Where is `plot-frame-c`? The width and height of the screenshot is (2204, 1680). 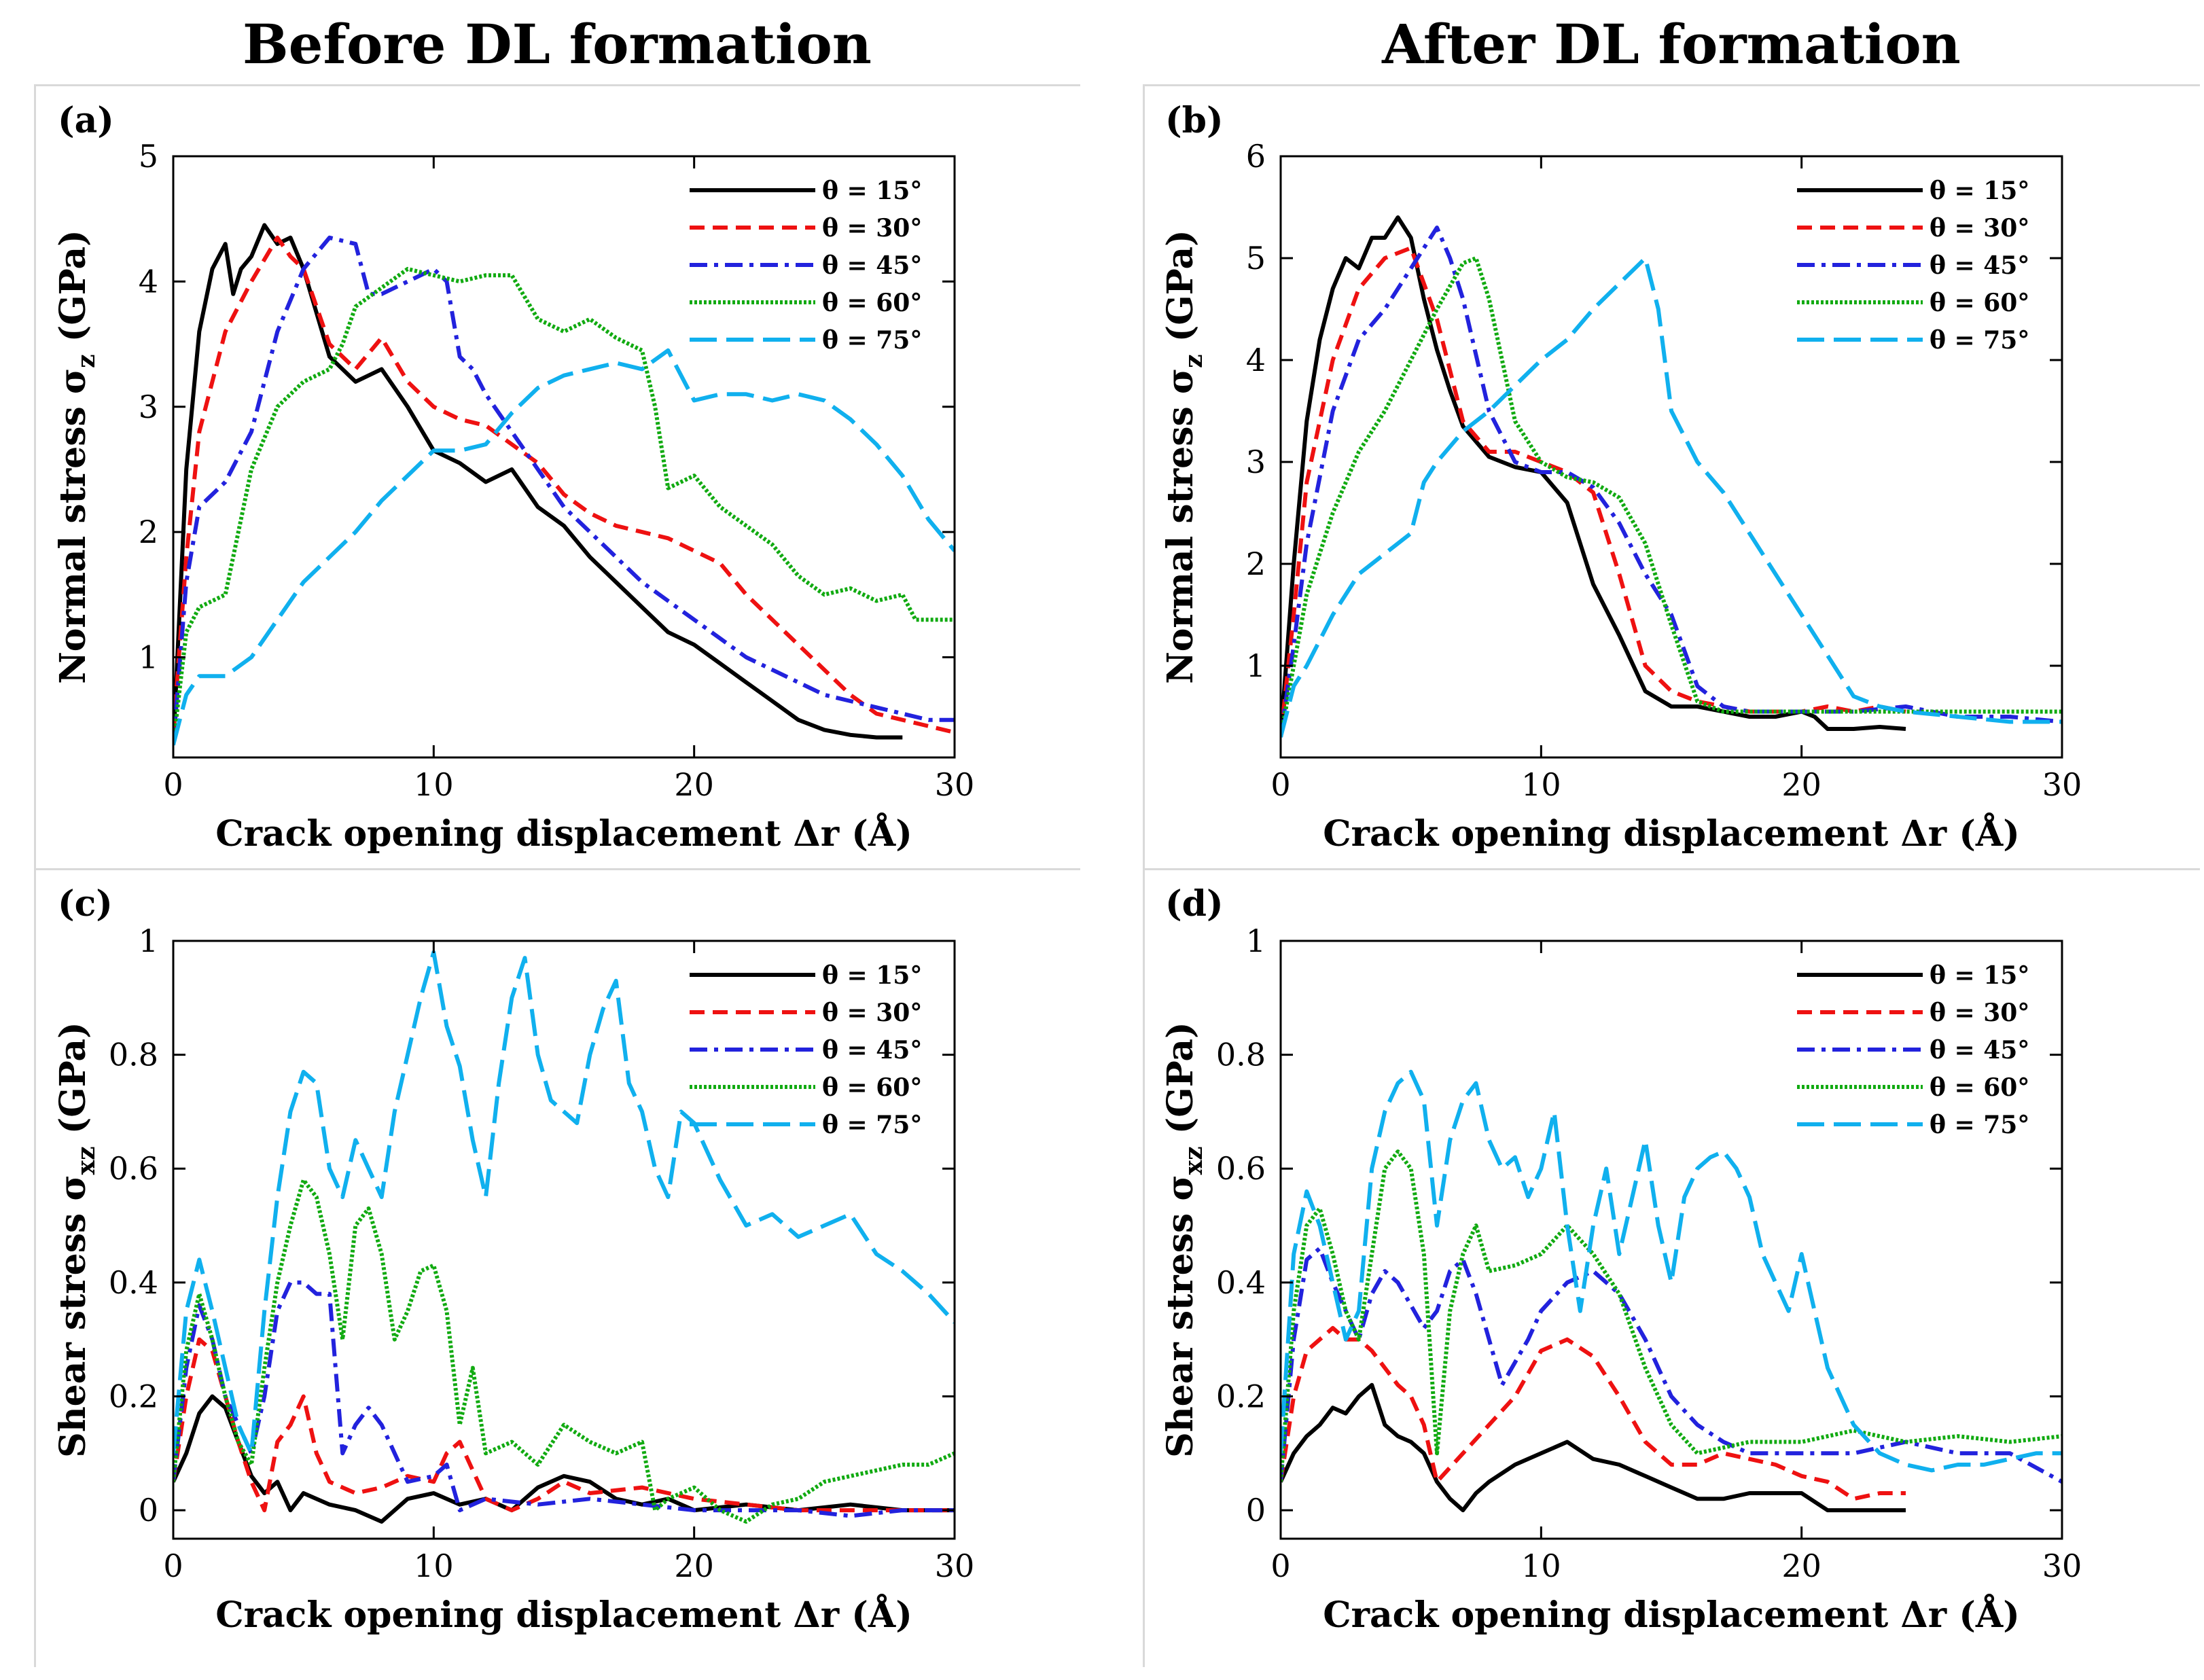
plot-frame-c is located at coordinates (564, 1240).